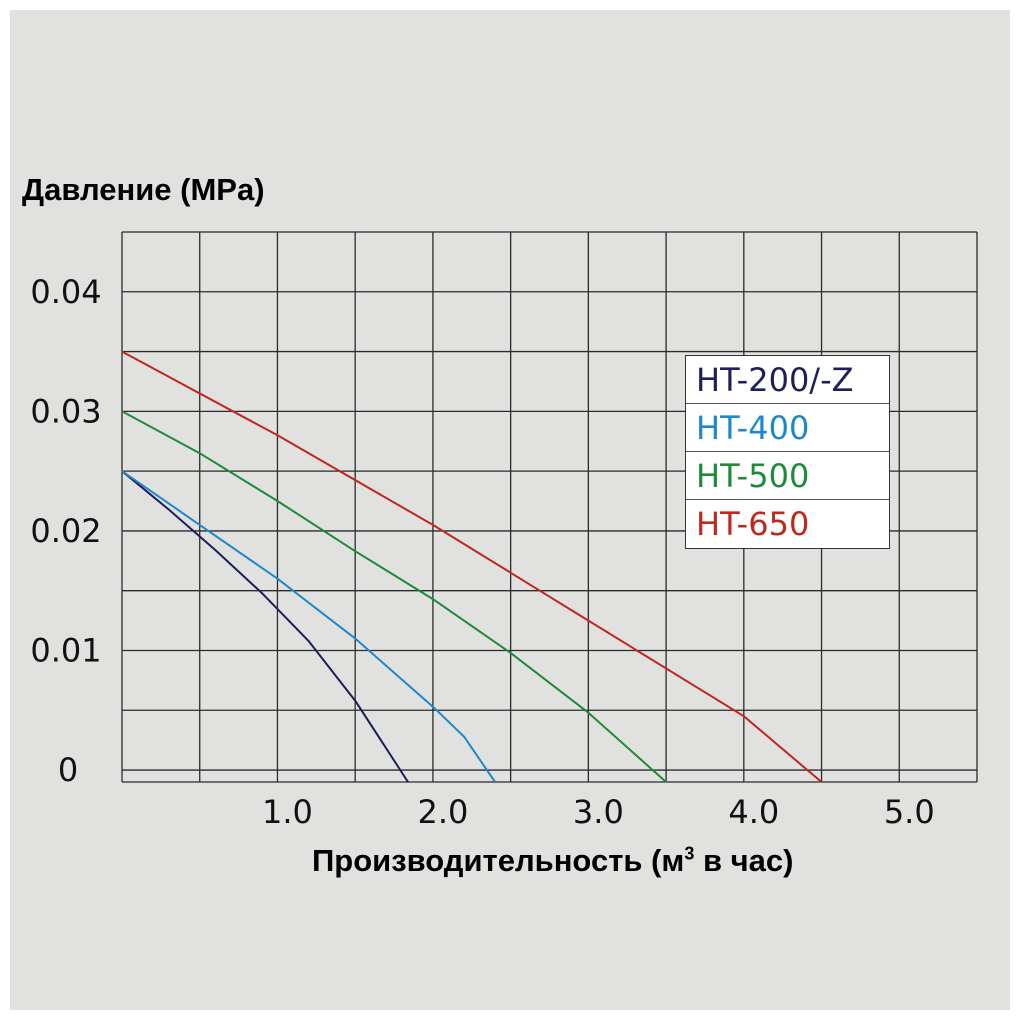  Describe the element at coordinates (753, 812) in the screenshot. I see `x-tick-label: 4.0` at that location.